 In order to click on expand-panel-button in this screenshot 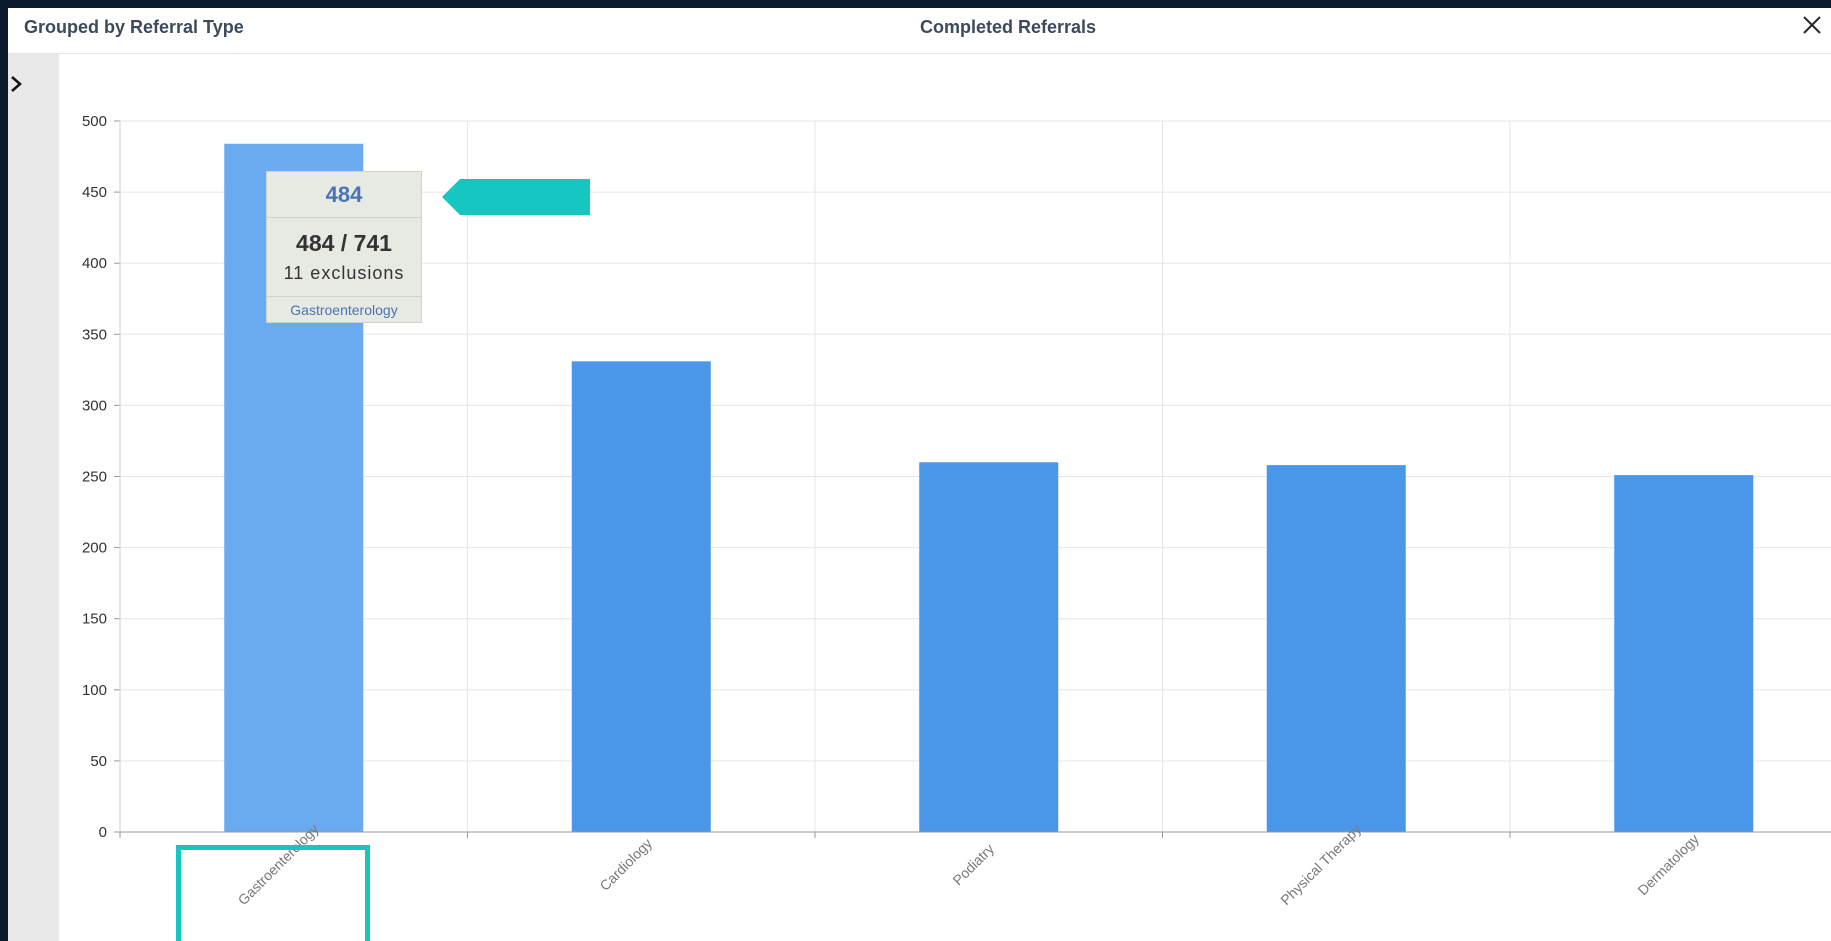, I will do `click(18, 84)`.